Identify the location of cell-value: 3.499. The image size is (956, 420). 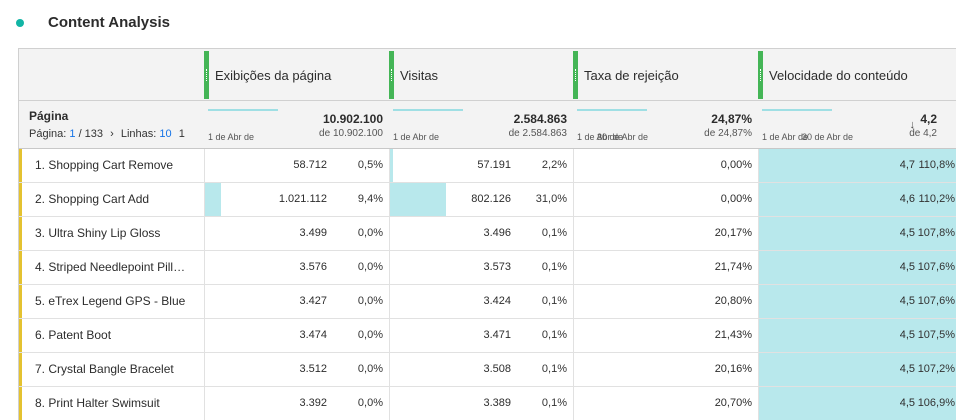
(313, 233).